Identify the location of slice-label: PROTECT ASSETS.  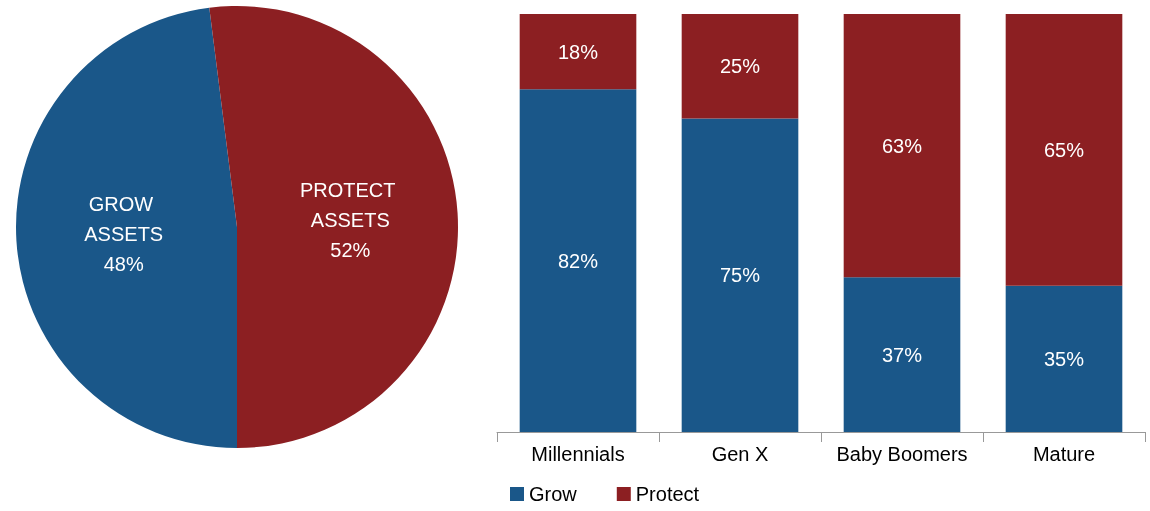
(350, 204).